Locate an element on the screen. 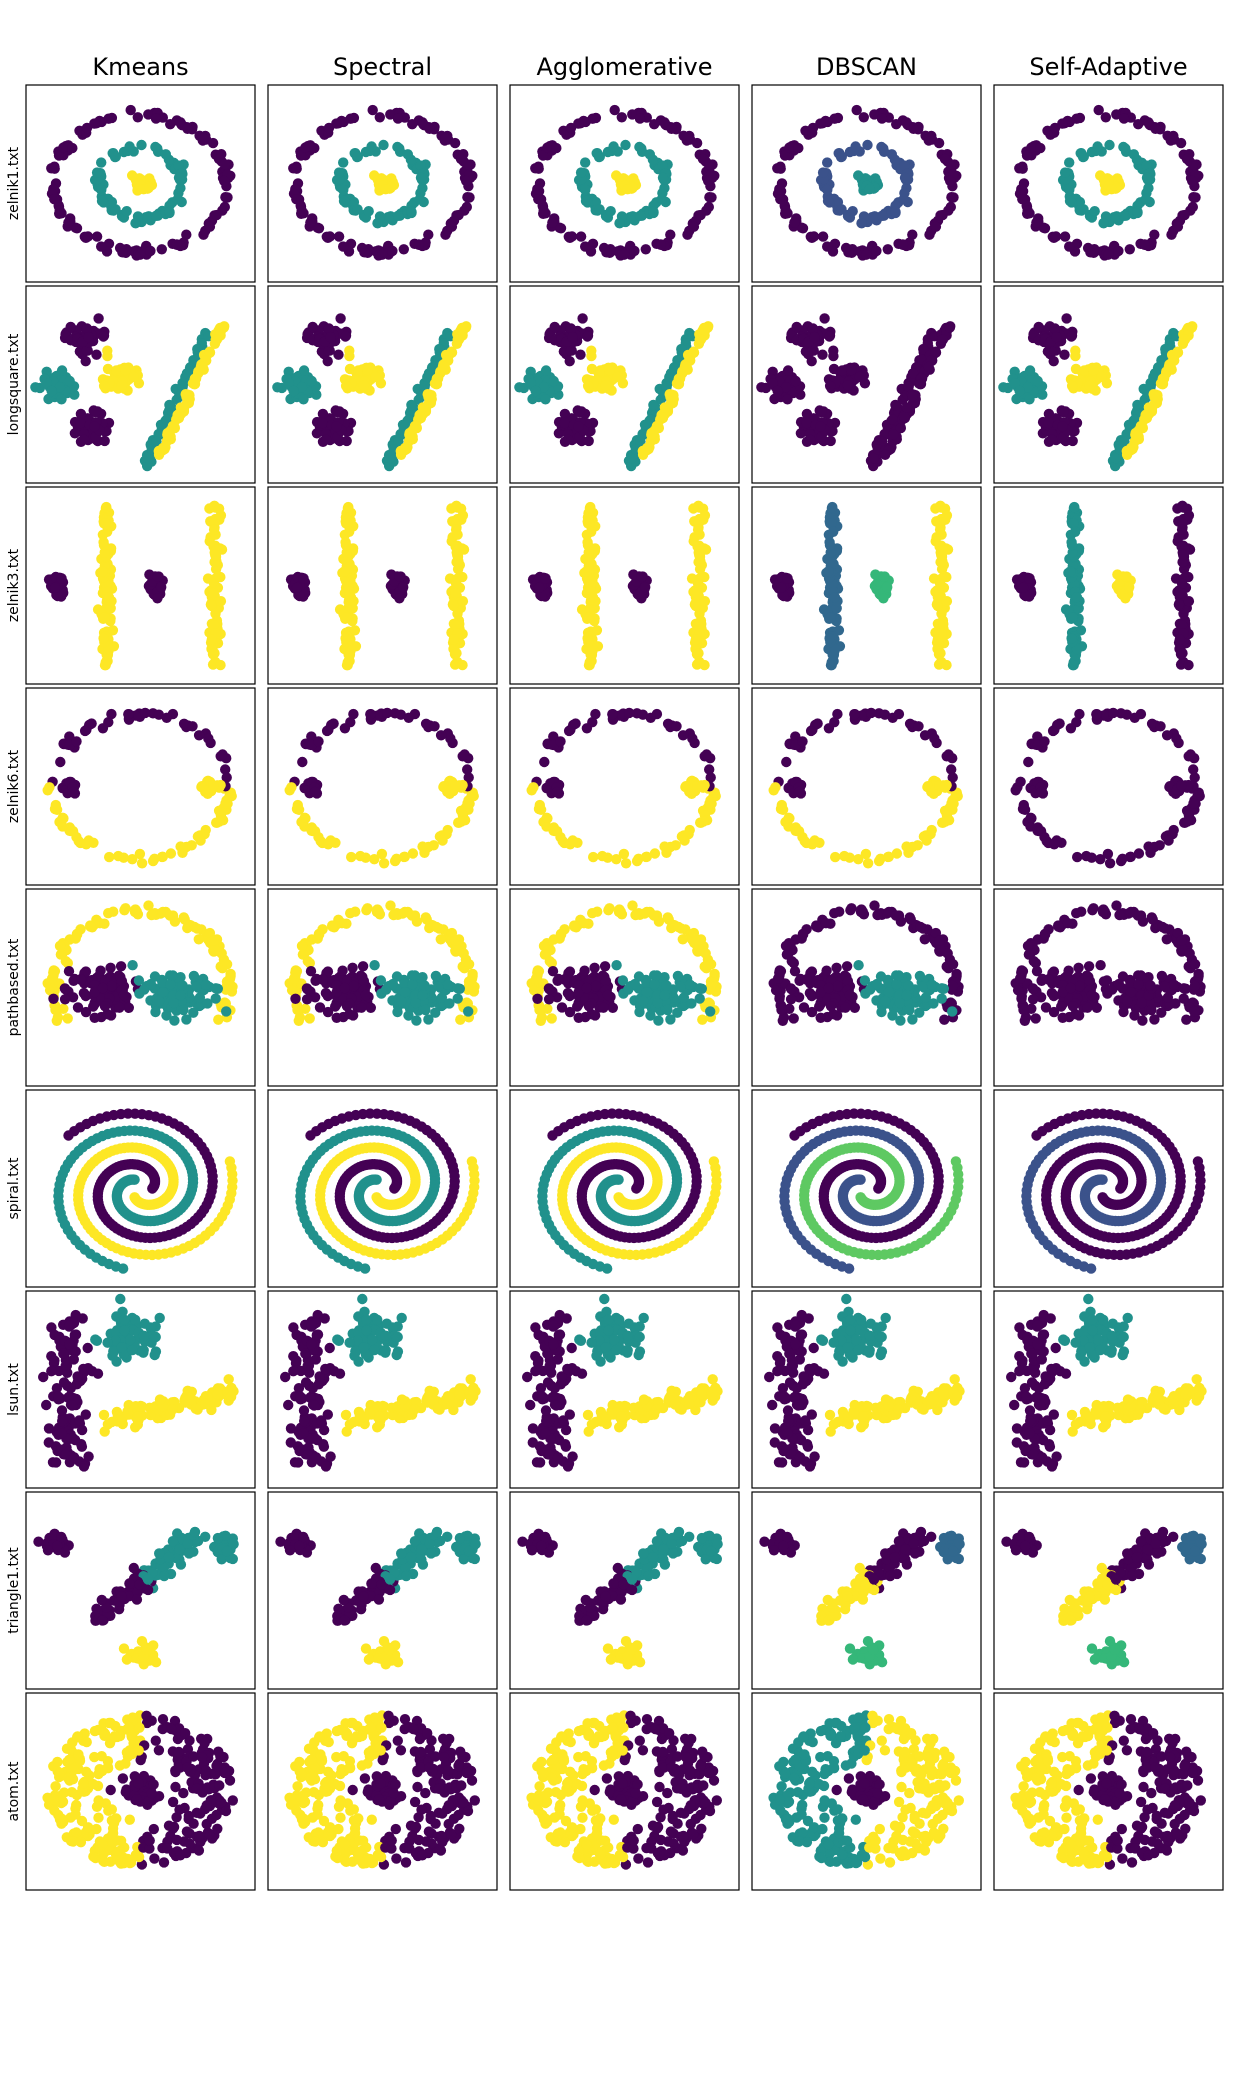 This screenshot has height=2100, width=1250. panel-longsquare-dbscan is located at coordinates (866, 384).